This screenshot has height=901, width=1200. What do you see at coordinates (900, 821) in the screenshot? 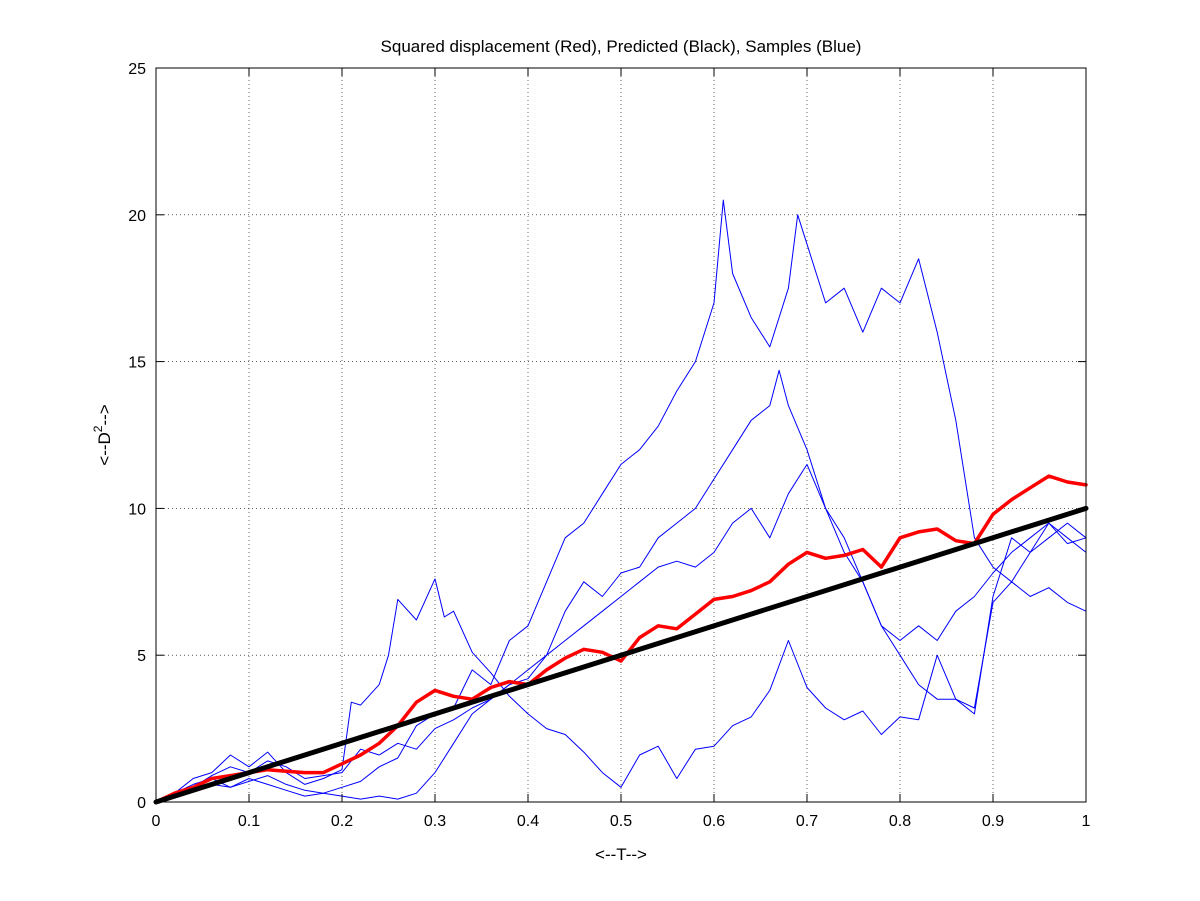
I see `x-tick-label: 0.8` at bounding box center [900, 821].